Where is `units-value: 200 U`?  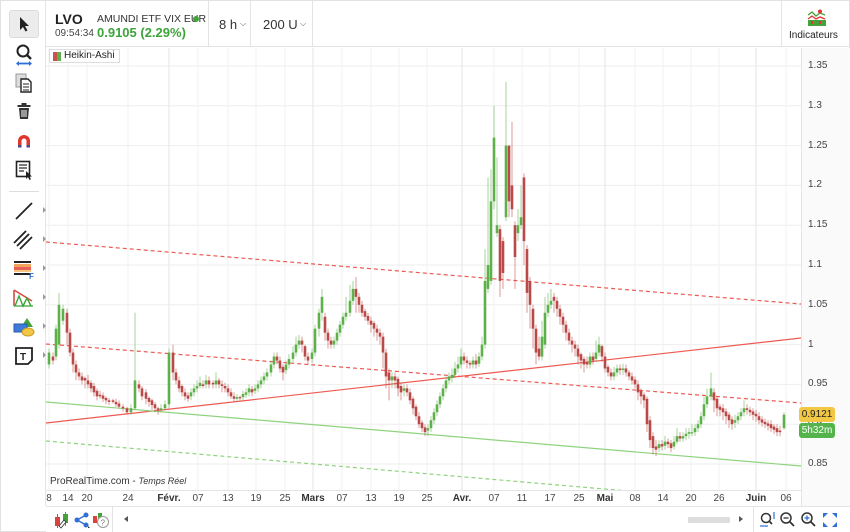
units-value: 200 U is located at coordinates (280, 24).